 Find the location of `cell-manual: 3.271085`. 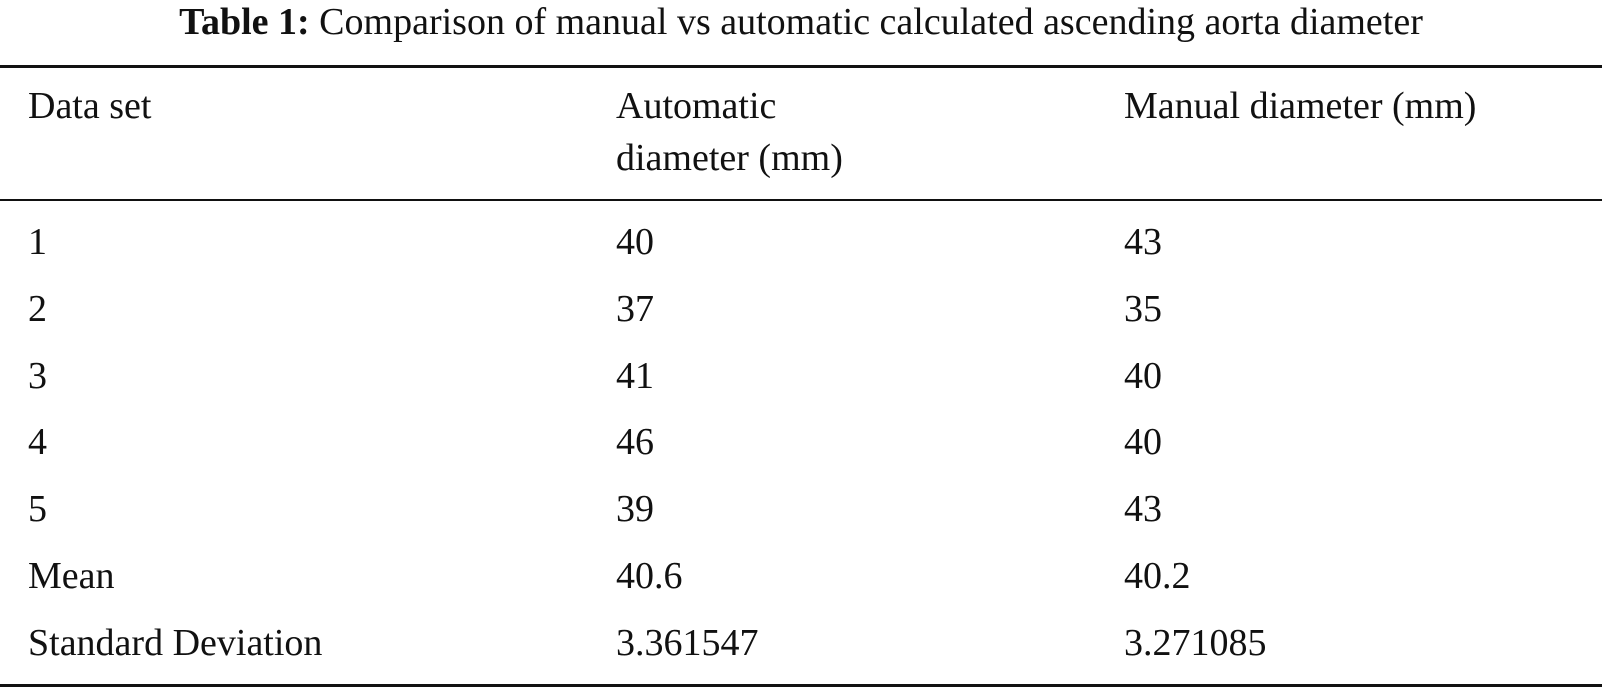

cell-manual: 3.271085 is located at coordinates (1195, 643).